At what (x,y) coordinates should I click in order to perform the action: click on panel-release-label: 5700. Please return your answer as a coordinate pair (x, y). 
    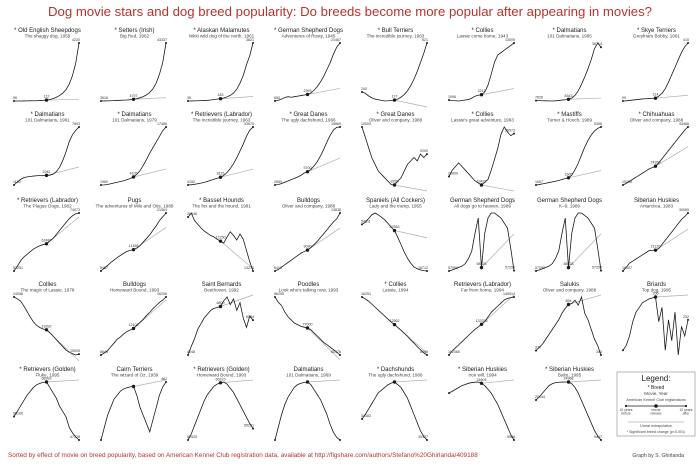
    Looking at the image, I should click on (308, 168).